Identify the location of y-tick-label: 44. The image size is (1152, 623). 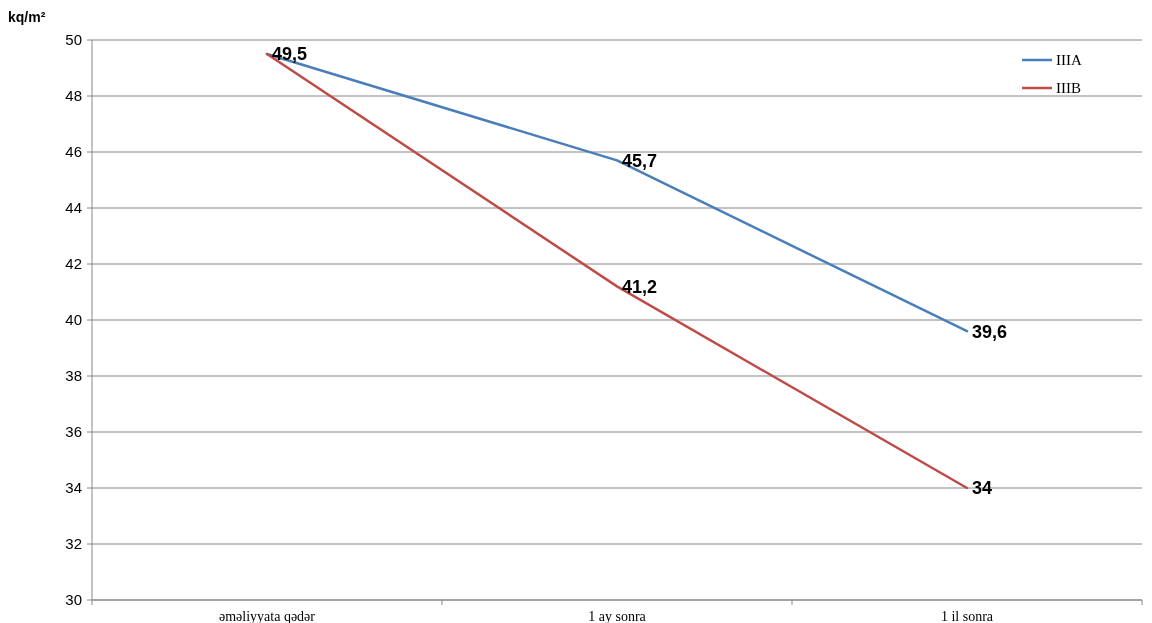
(73, 208).